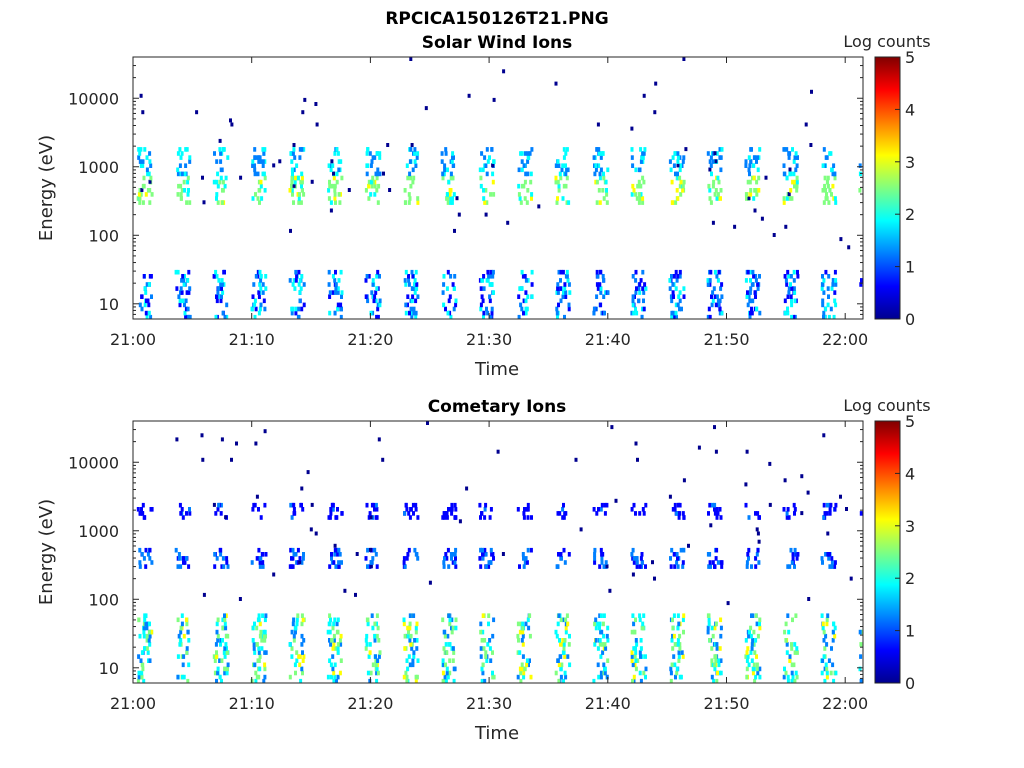 This screenshot has height=768, width=1024. What do you see at coordinates (910, 631) in the screenshot?
I see `colorbar-tick-label: 1` at bounding box center [910, 631].